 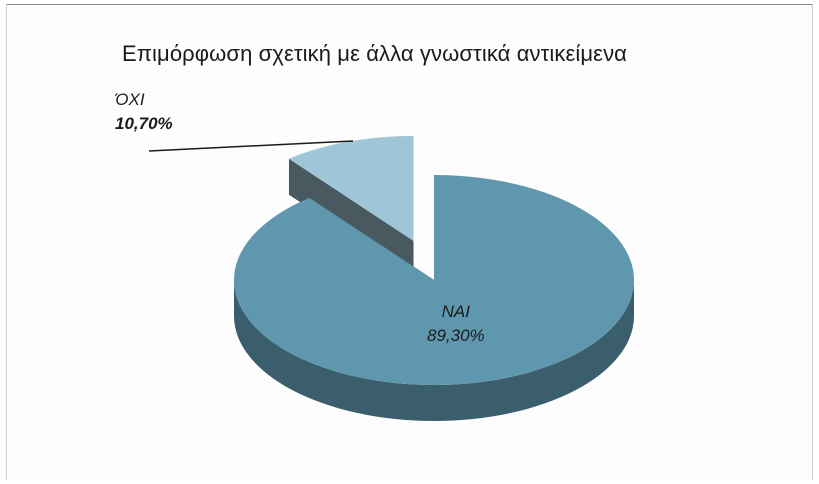 What do you see at coordinates (456, 324) in the screenshot?
I see `slice-label-nai: ΝΑΙ 89,30%` at bounding box center [456, 324].